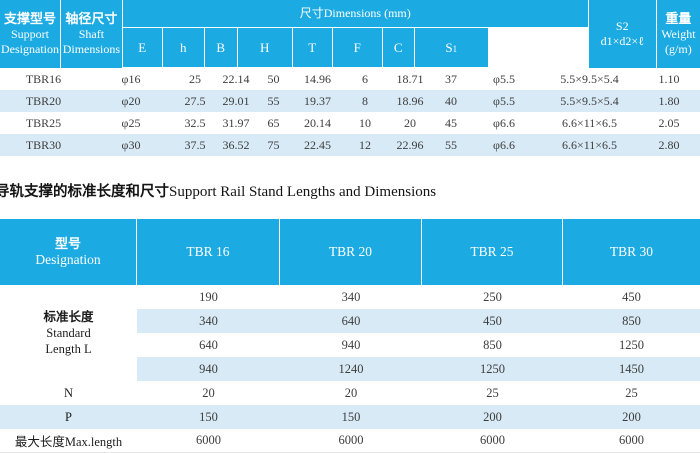  I want to click on header-shaft-en1: Shaft, so click(91, 34).